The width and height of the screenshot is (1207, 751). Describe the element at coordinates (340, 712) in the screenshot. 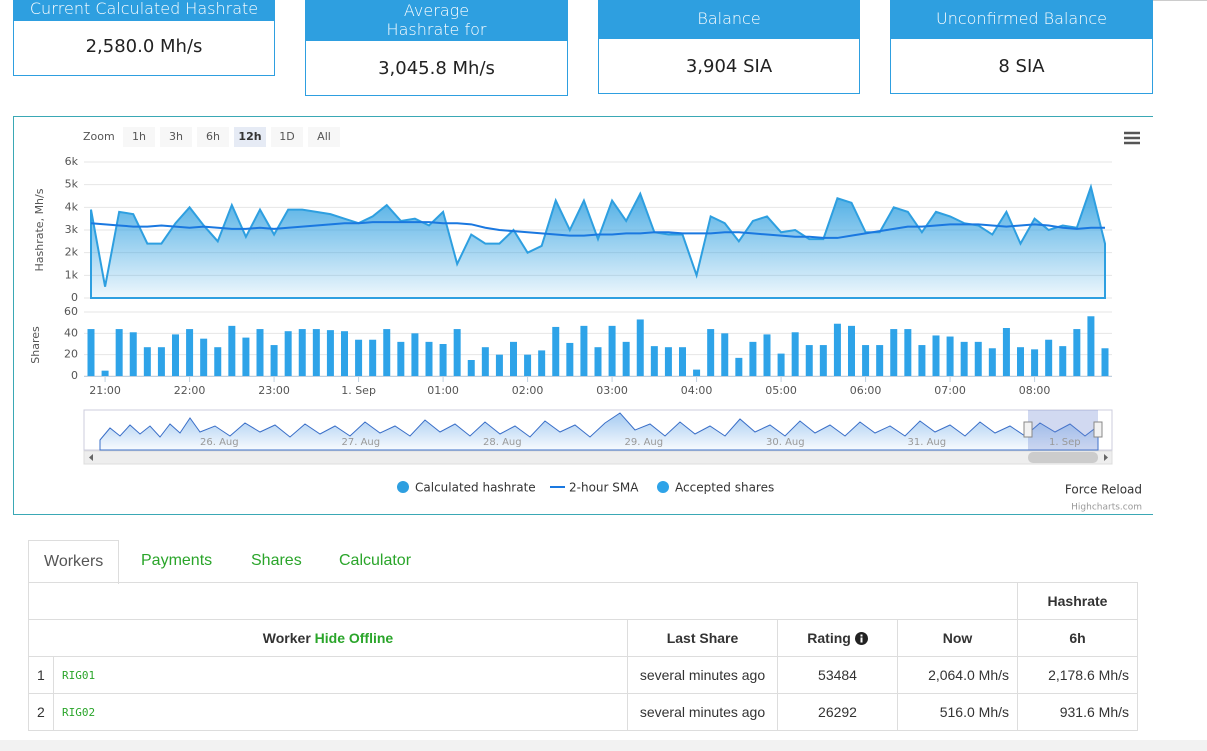

I see `worker-link: RIG02` at that location.